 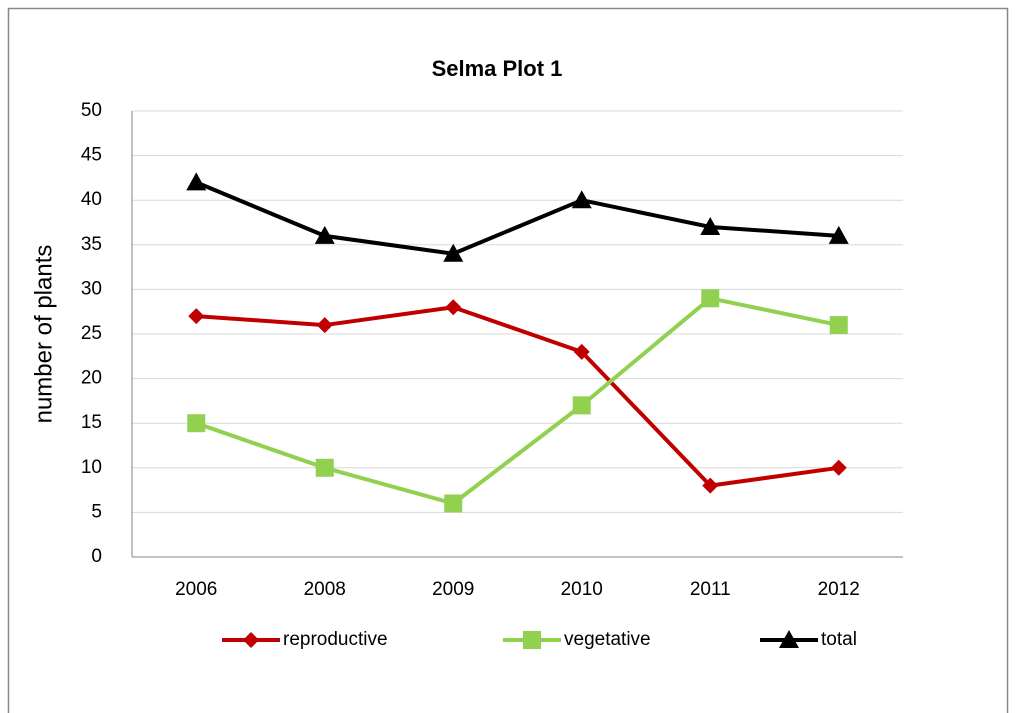 I want to click on y-tick-label: 5, so click(x=96, y=511).